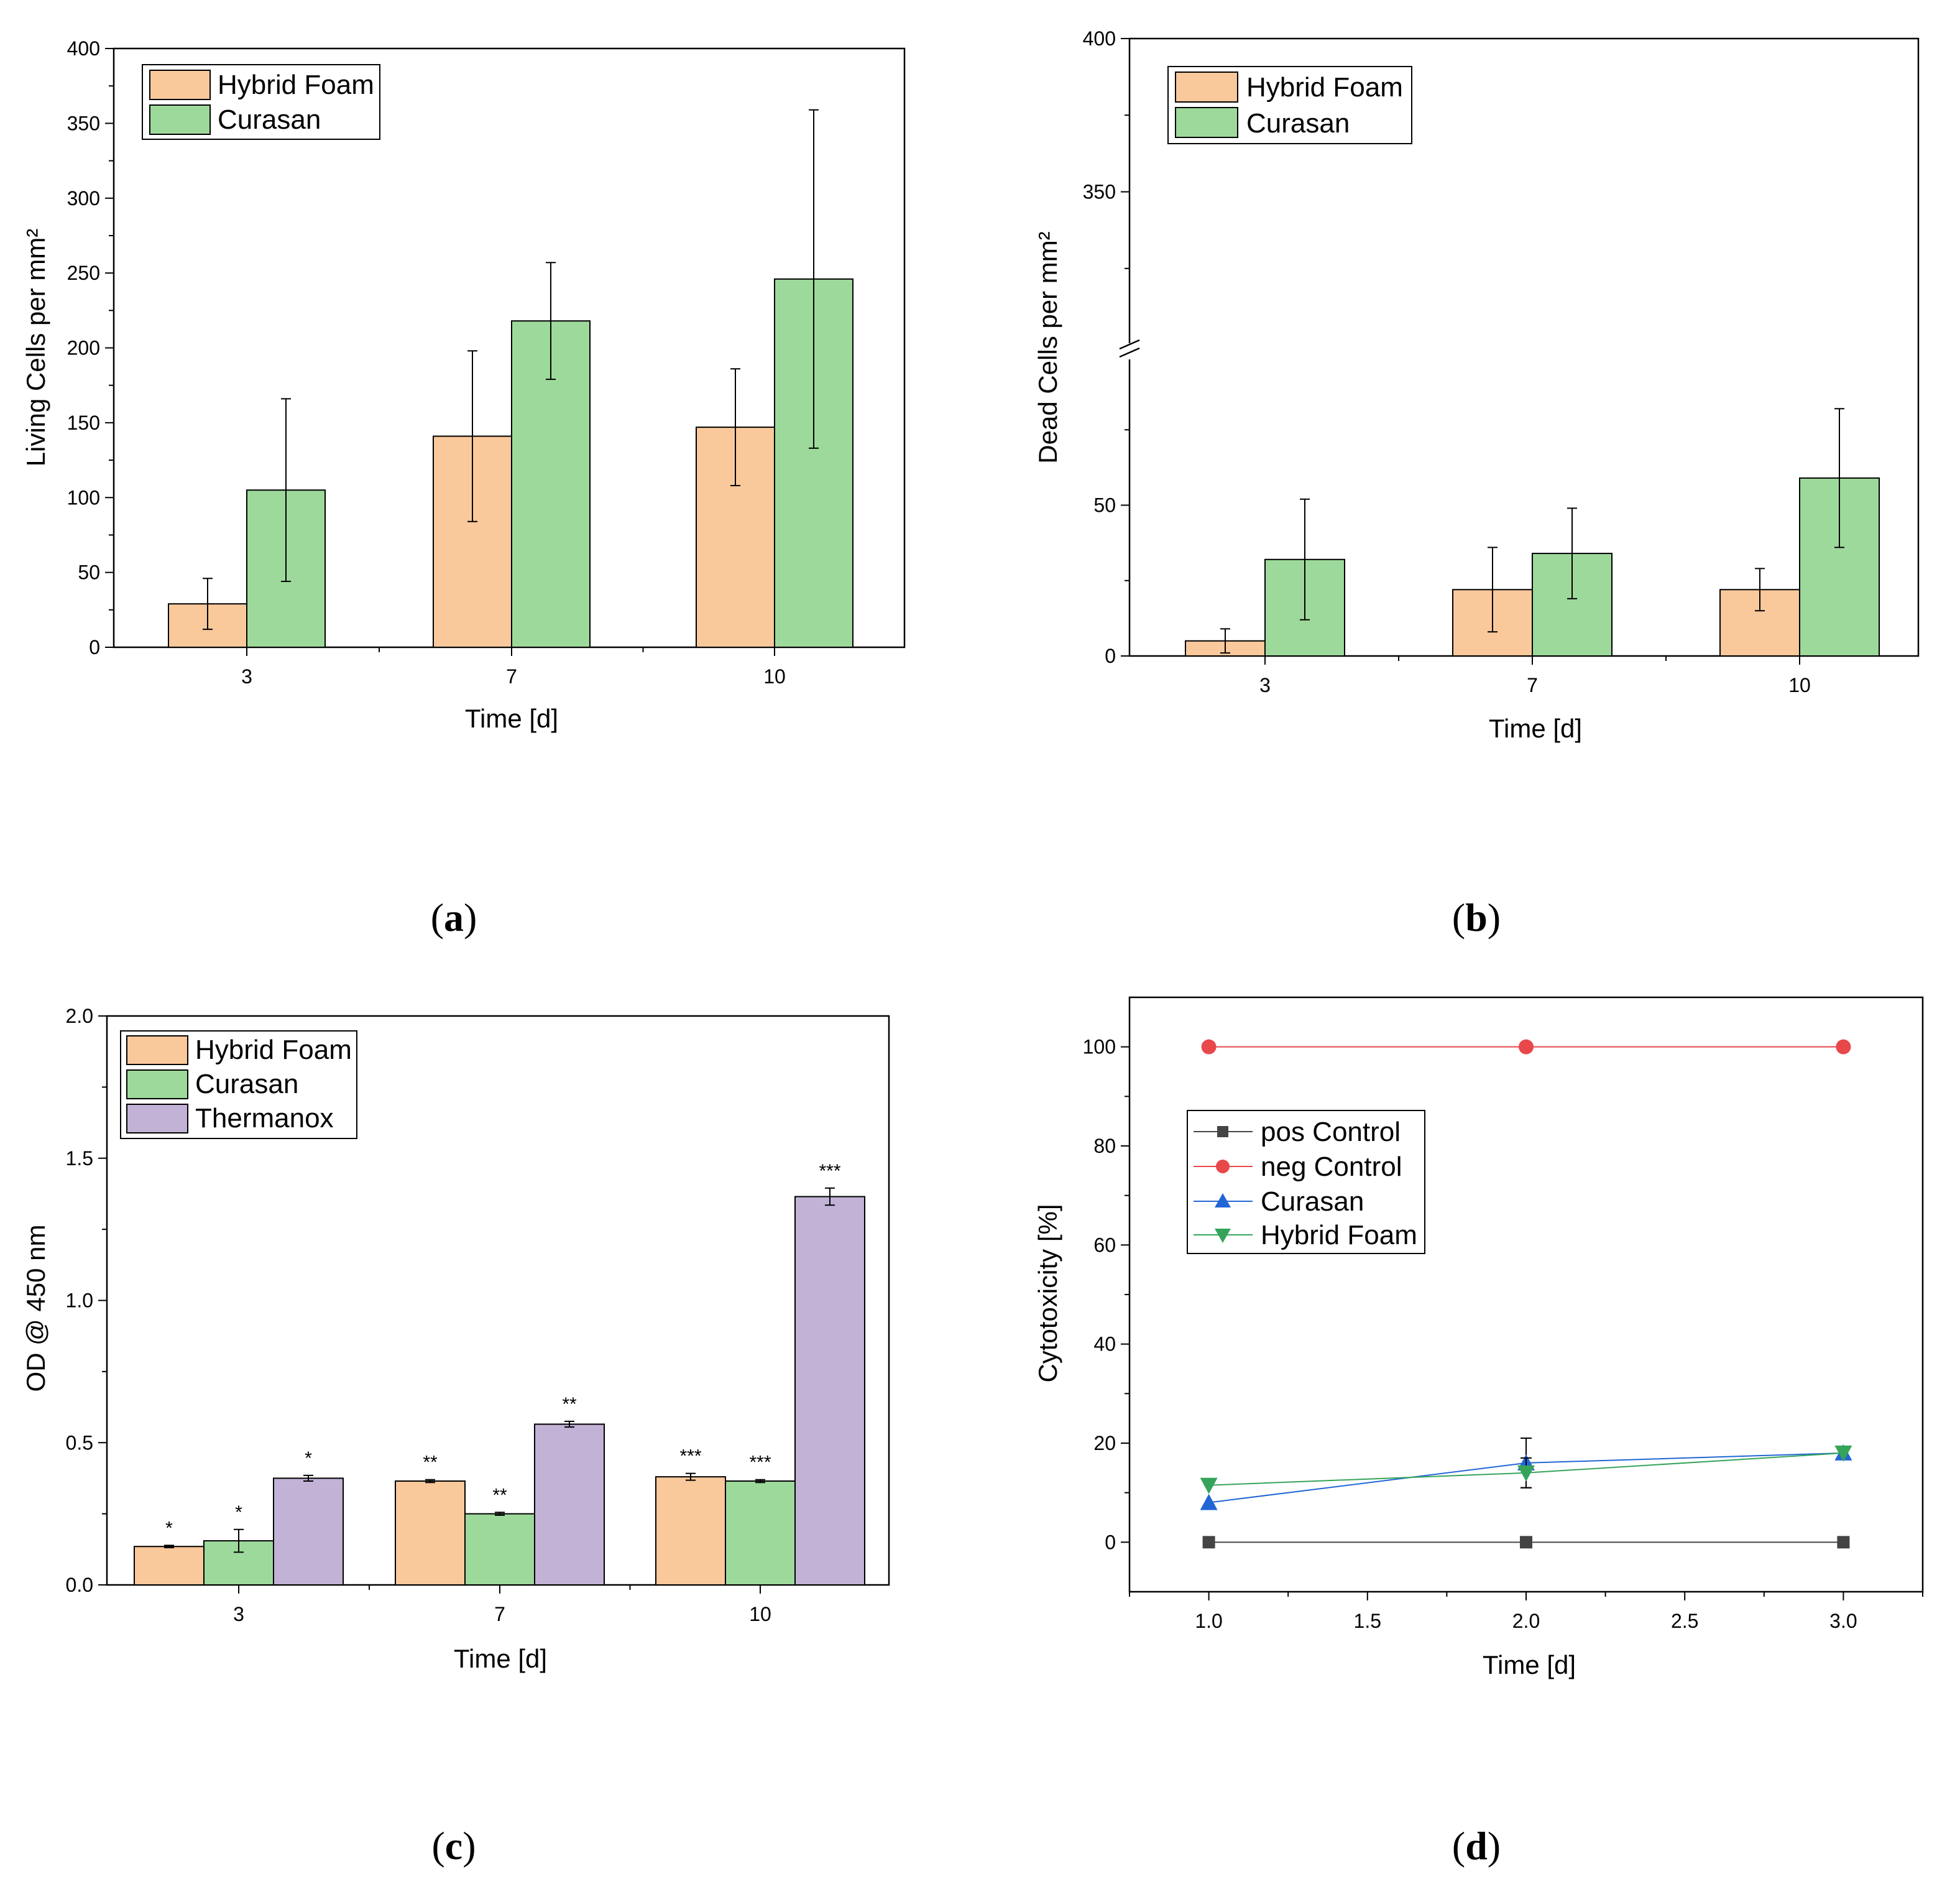  I want to click on panel-d-x-axis-label: Time [d], so click(1529, 1664).